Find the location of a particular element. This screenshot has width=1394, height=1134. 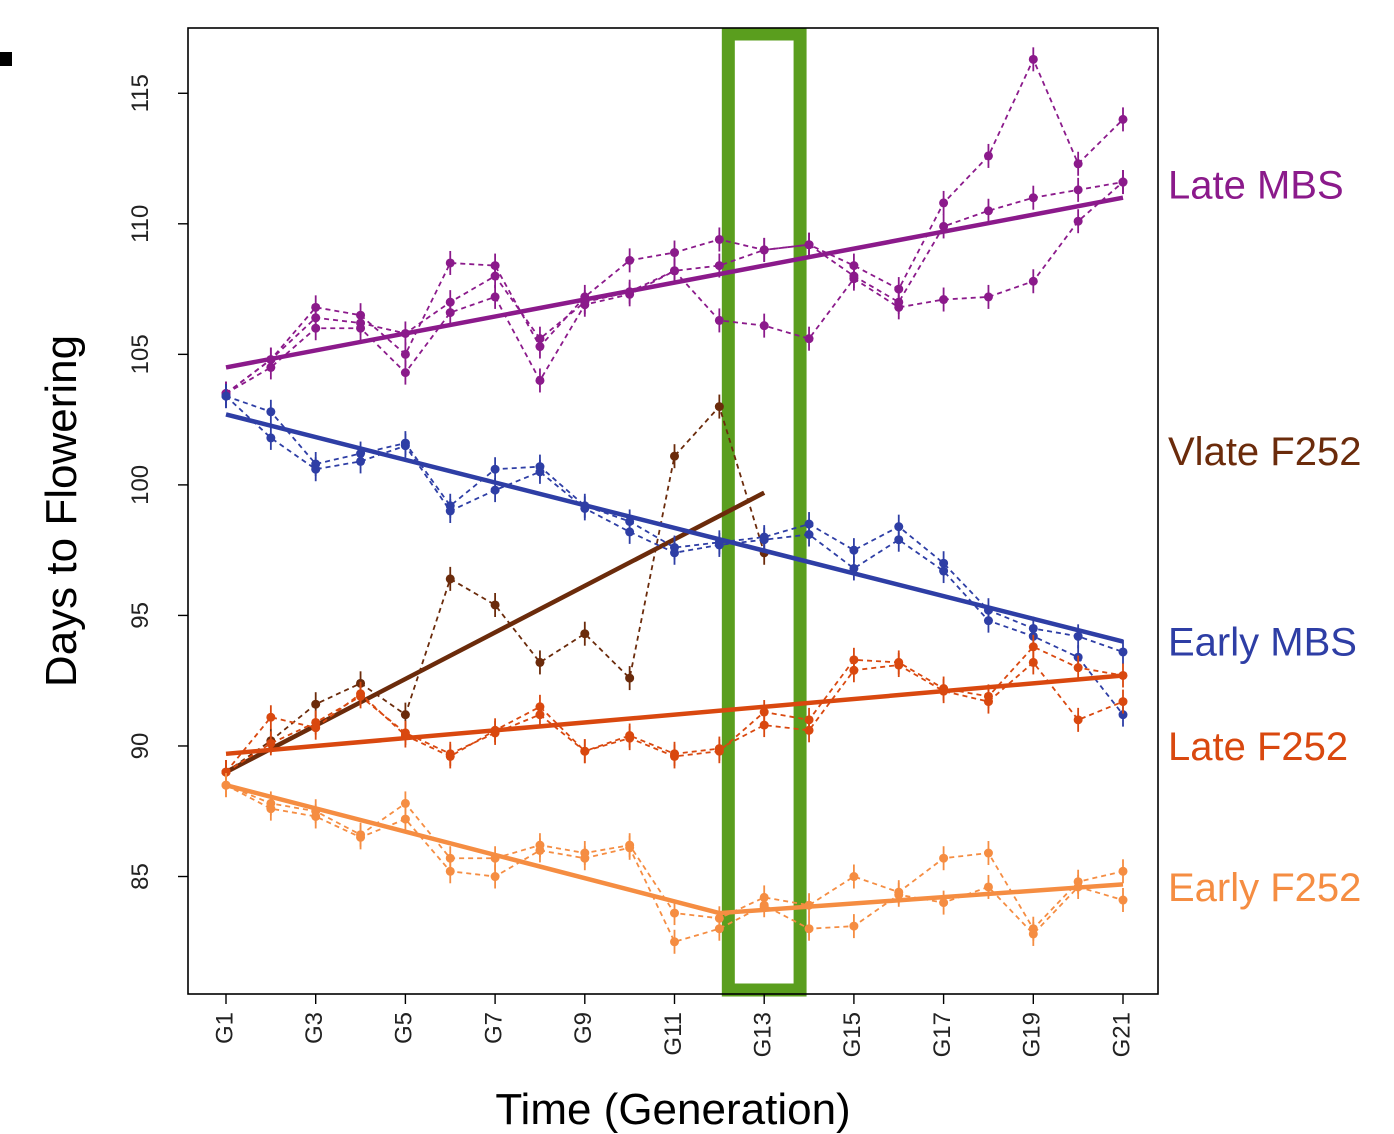

legend-label-vlate-f252: Vlate F252 is located at coordinates (1264, 452).